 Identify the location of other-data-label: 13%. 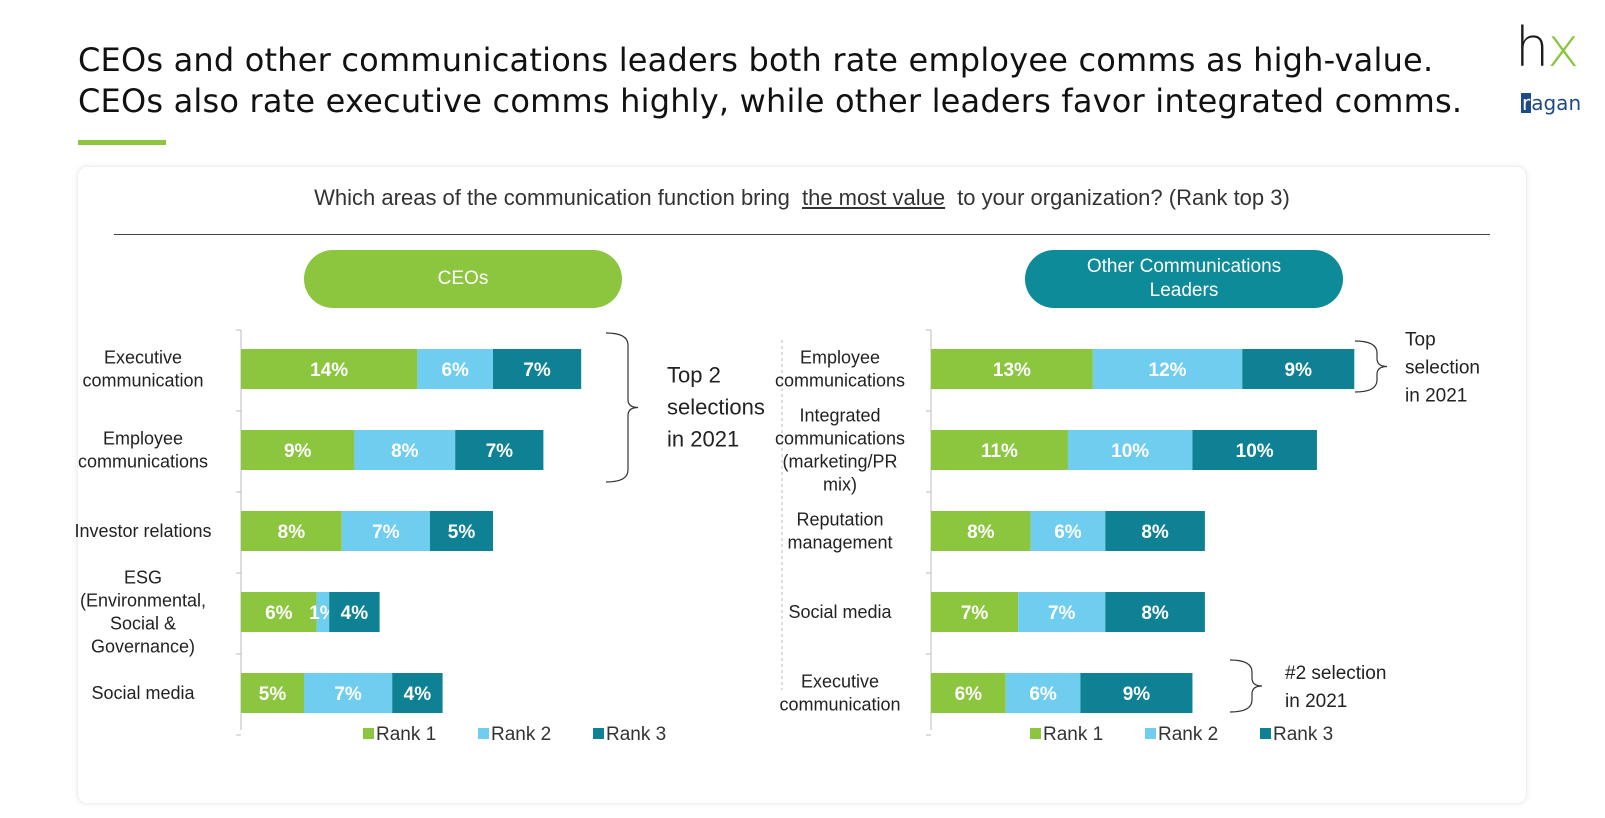
(1012, 370).